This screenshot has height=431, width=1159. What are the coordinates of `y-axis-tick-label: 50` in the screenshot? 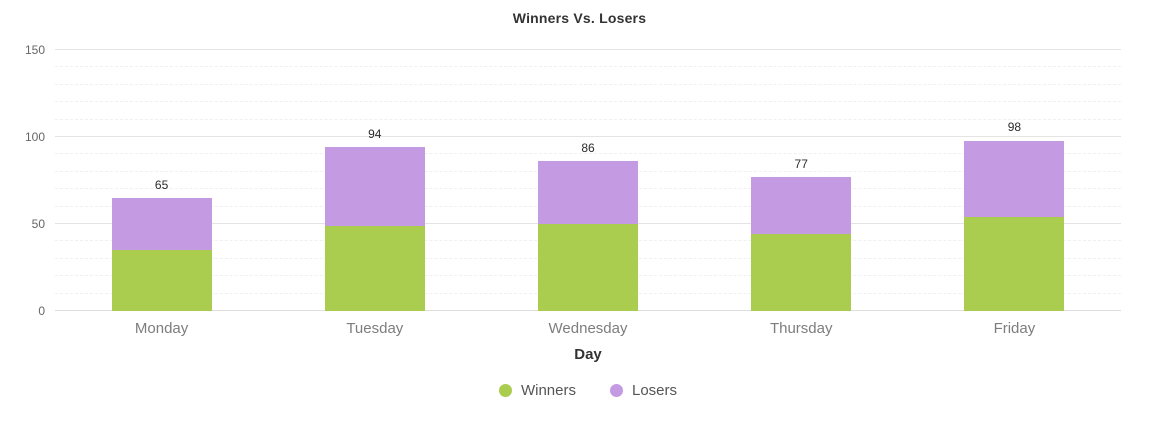 It's located at (38, 224).